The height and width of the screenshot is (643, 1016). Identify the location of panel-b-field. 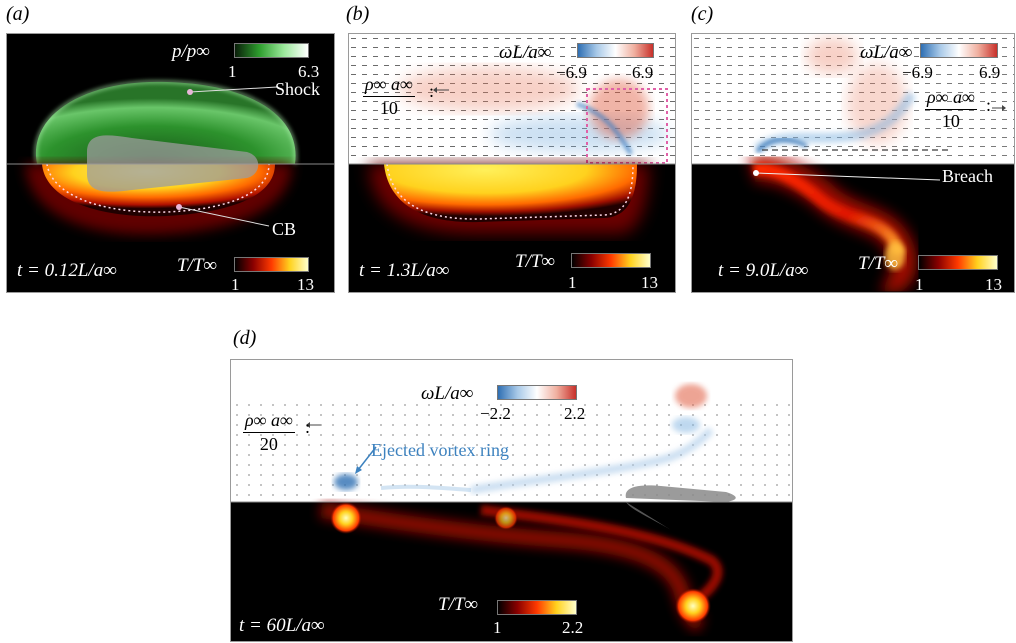
(512, 163).